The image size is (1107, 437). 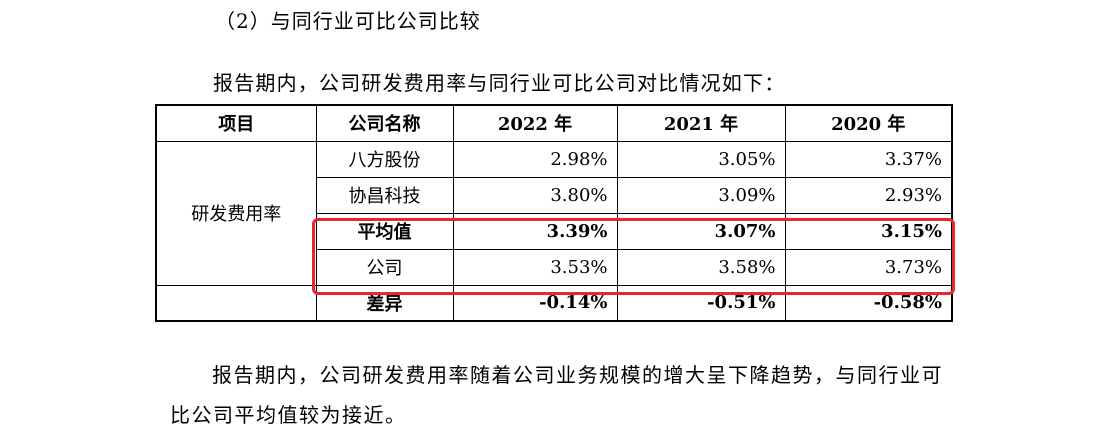 What do you see at coordinates (868, 231) in the screenshot?
I see `value-2020-cell: 3.15%` at bounding box center [868, 231].